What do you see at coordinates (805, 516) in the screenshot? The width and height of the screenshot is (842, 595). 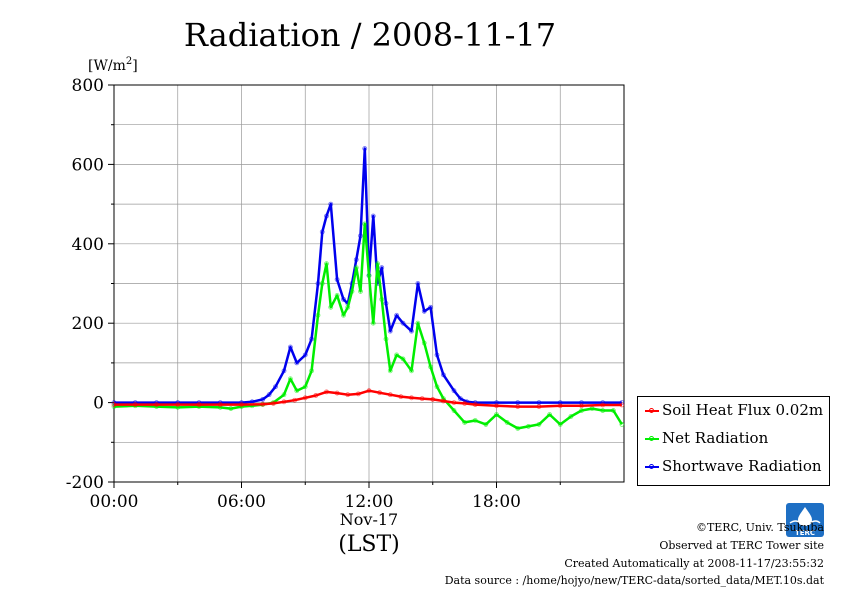 I see `water-drop-icon` at bounding box center [805, 516].